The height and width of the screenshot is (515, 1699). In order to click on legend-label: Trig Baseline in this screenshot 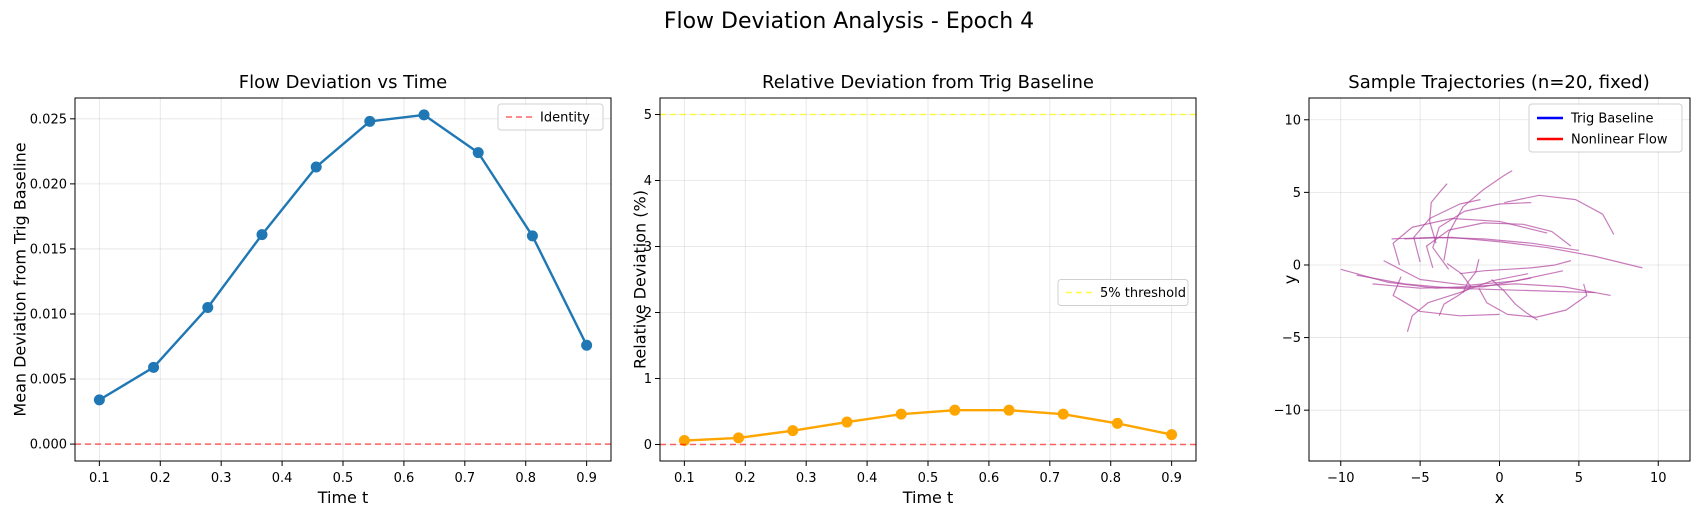, I will do `click(1612, 119)`.